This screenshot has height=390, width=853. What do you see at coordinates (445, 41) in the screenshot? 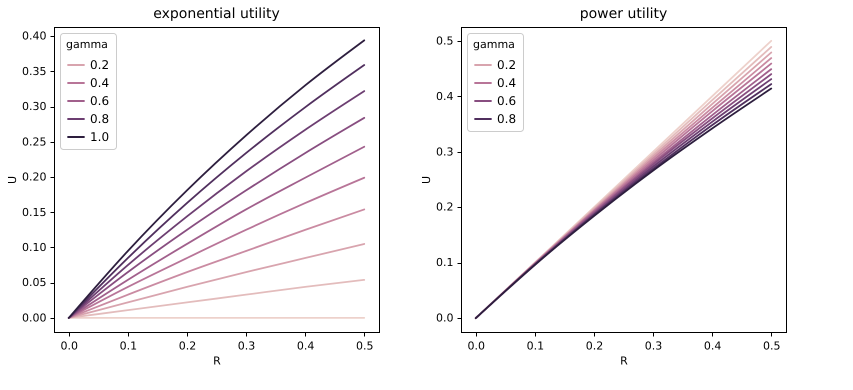
I see `y-tick-label: 0.5` at bounding box center [445, 41].